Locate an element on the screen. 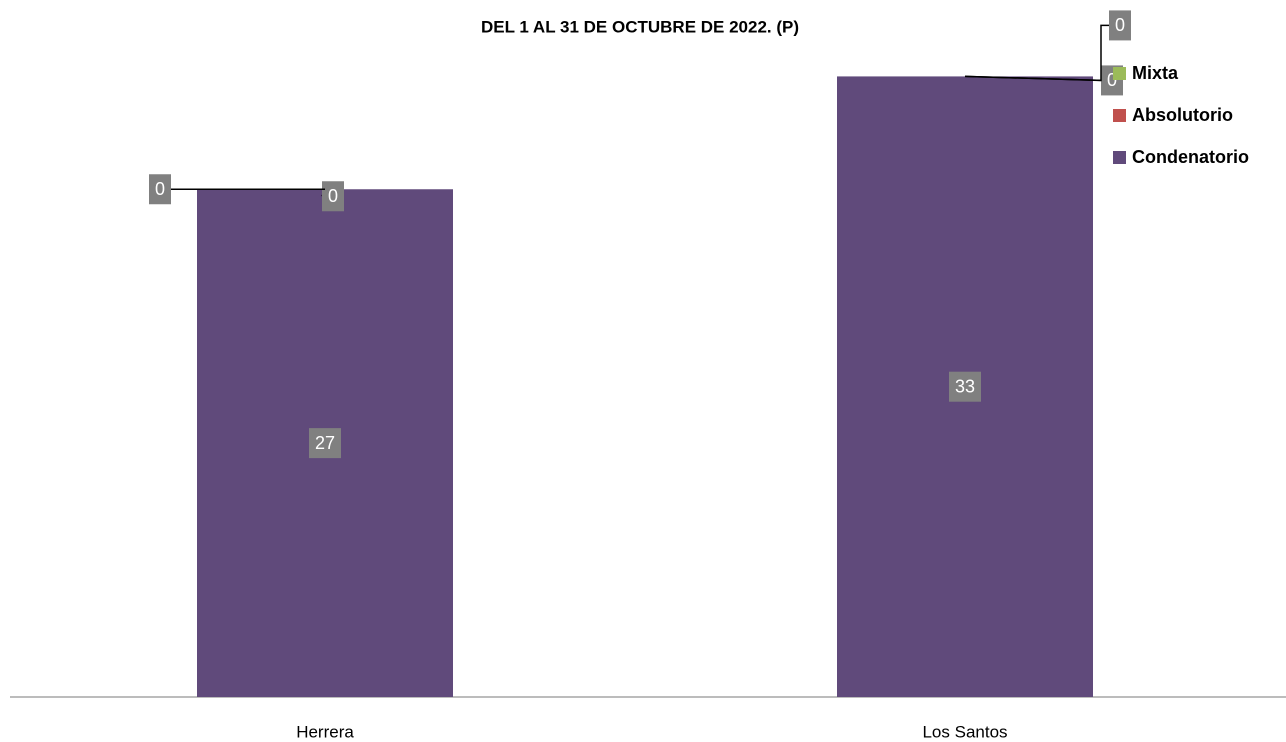  x-tick-label: Herrera is located at coordinates (325, 731).